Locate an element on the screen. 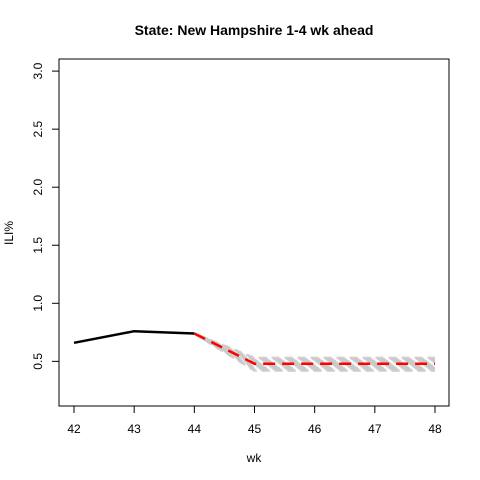 This screenshot has width=480, height=480. x-tick-label: 47 is located at coordinates (375, 429).